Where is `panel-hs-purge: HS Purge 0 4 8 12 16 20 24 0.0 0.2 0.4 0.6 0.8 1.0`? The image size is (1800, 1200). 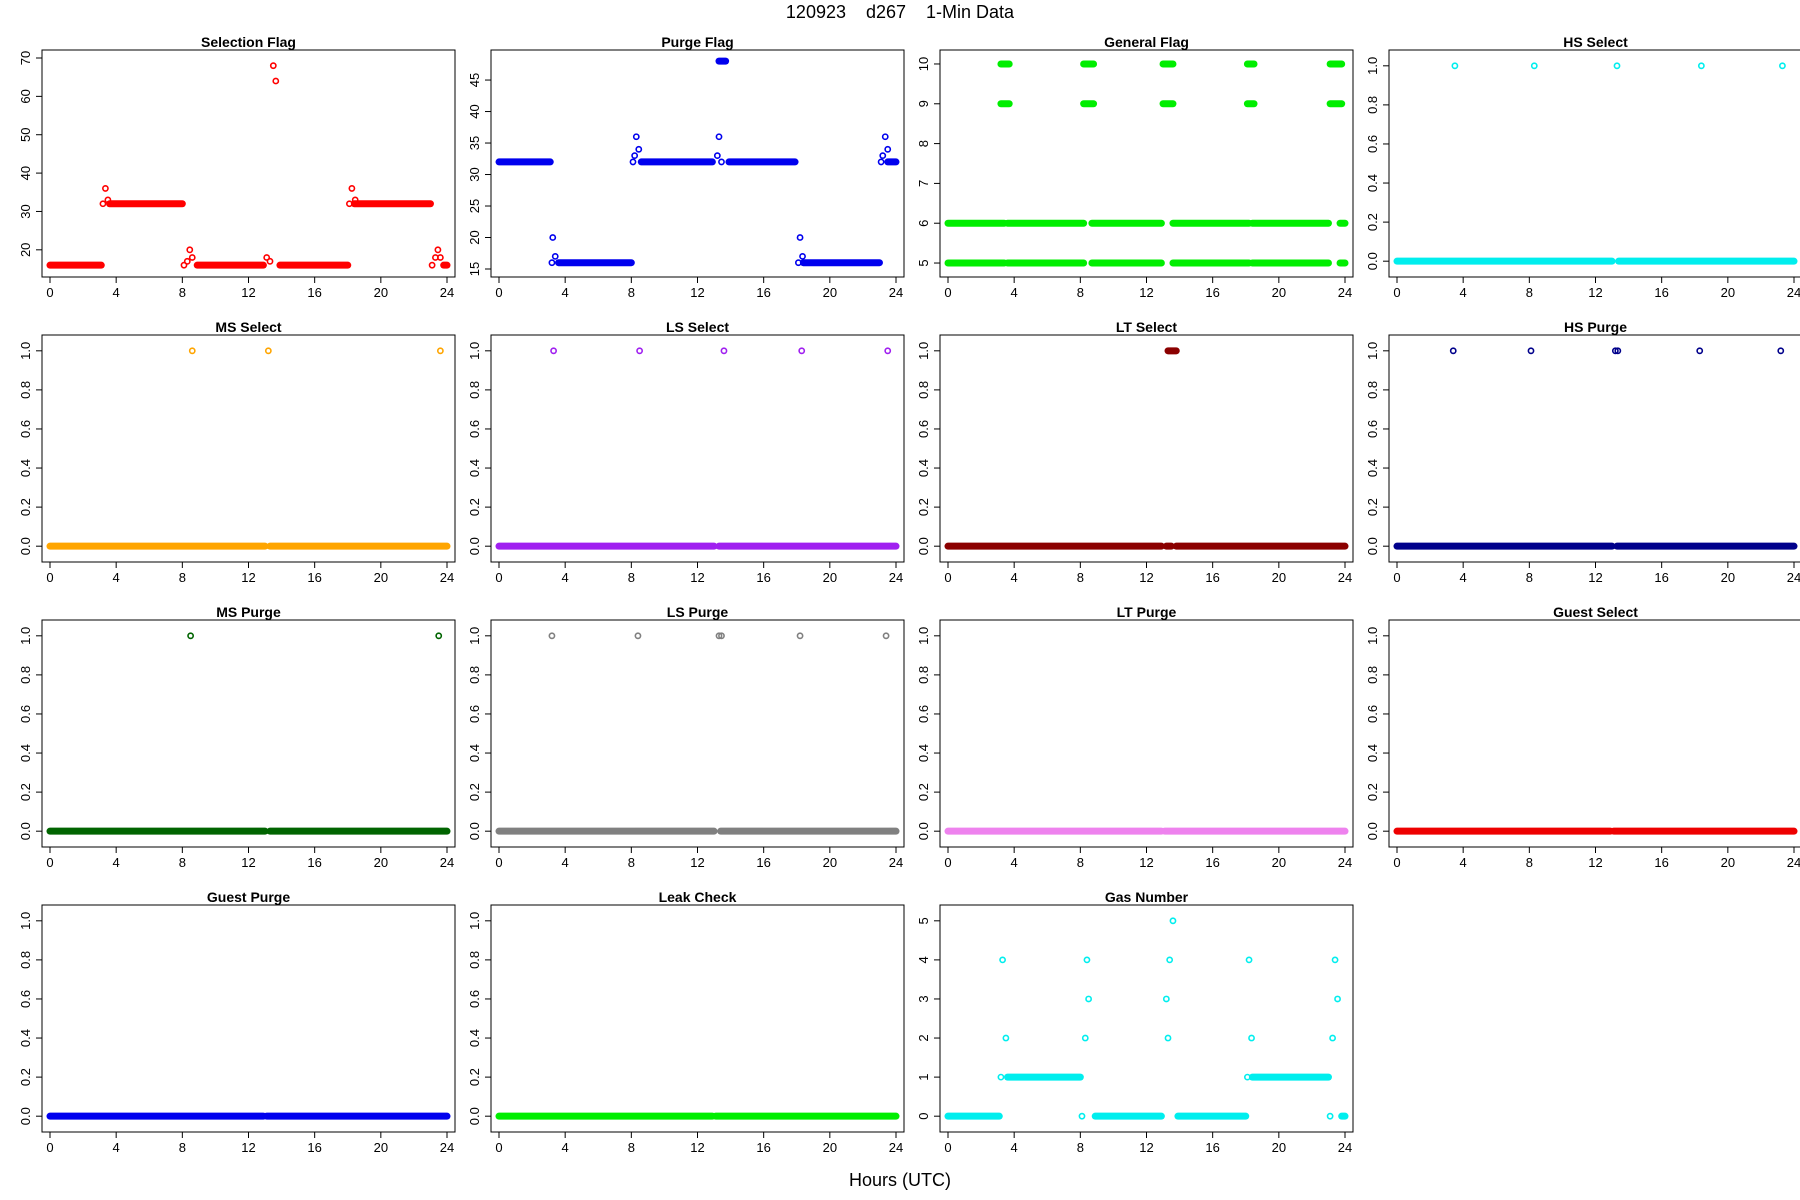 panel-hs-purge: HS Purge 0 4 8 12 16 20 24 0.0 0.2 0.4 0.6 0.8 1.0 is located at coordinates (1582, 452).